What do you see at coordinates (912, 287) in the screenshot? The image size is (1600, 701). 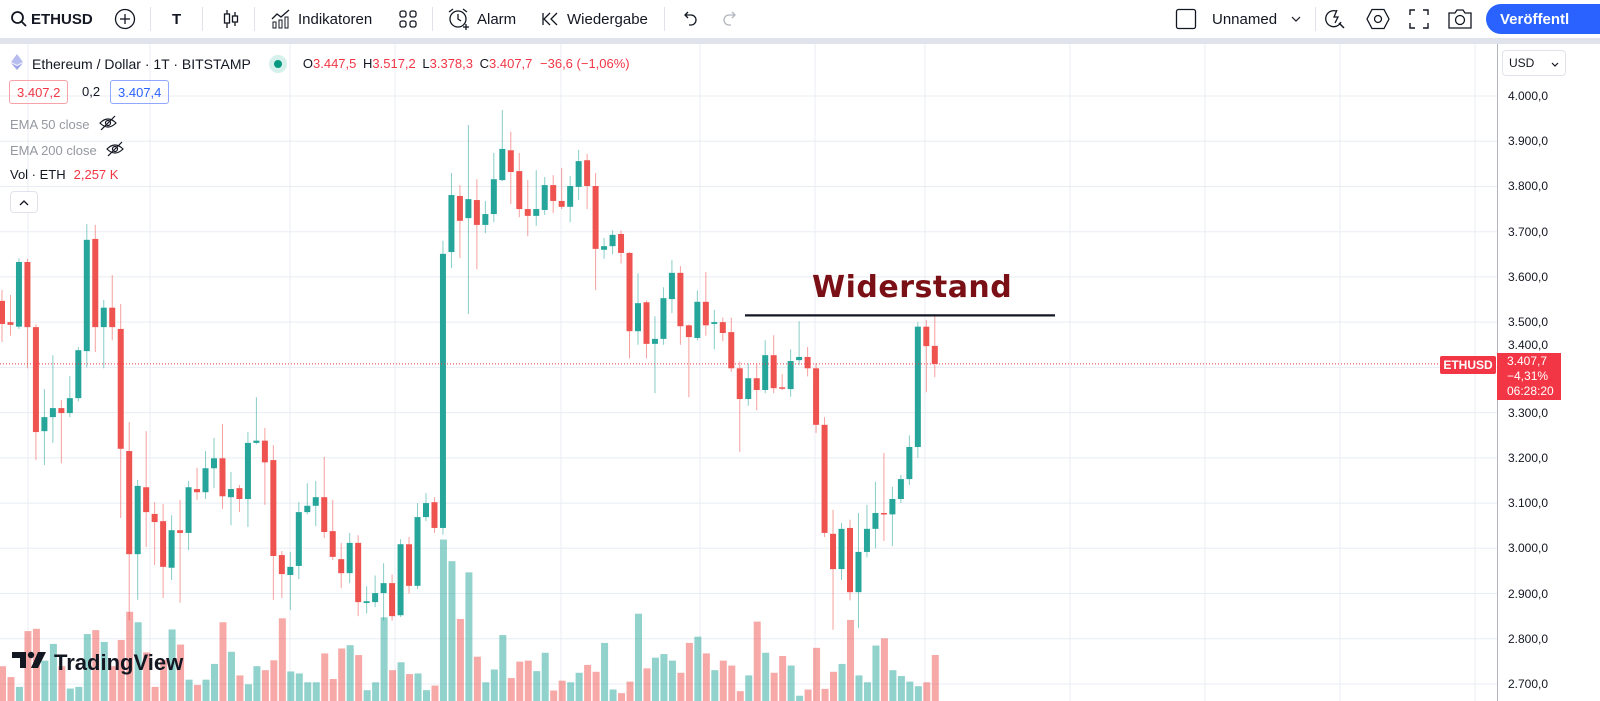 I see `resistance-annotation: Widerstand` at bounding box center [912, 287].